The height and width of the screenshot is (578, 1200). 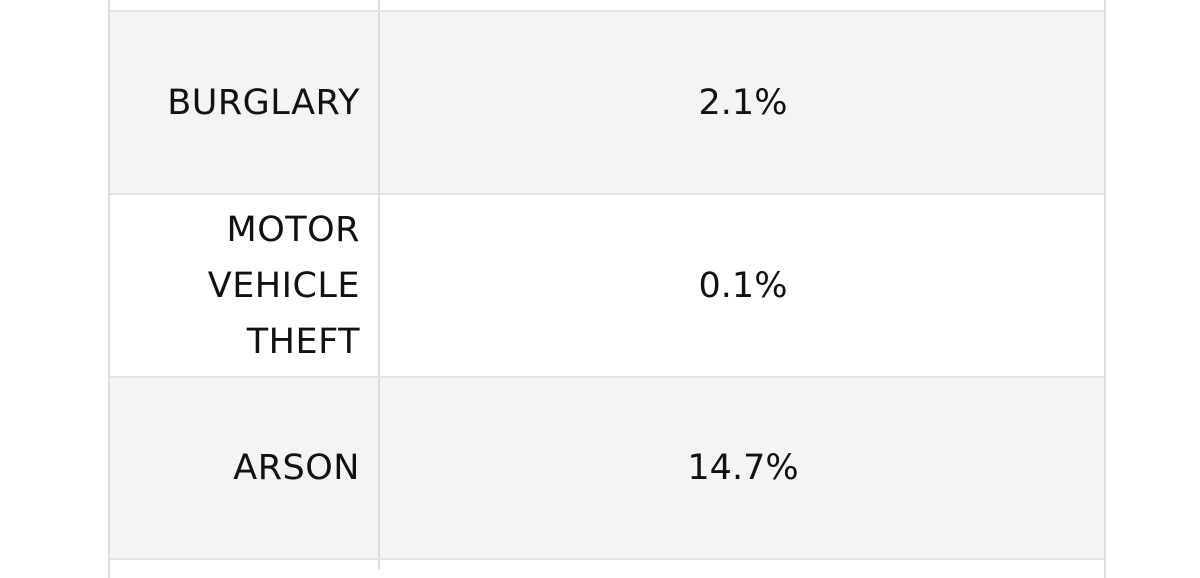 What do you see at coordinates (244, 285) in the screenshot?
I see `row-label: MOTOR VEHICLE THEFT` at bounding box center [244, 285].